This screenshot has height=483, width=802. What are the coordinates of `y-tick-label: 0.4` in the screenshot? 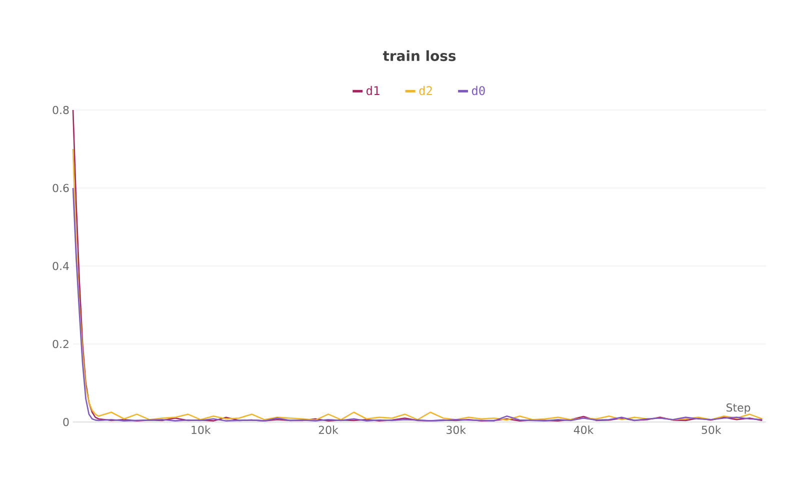 It's located at (60, 266).